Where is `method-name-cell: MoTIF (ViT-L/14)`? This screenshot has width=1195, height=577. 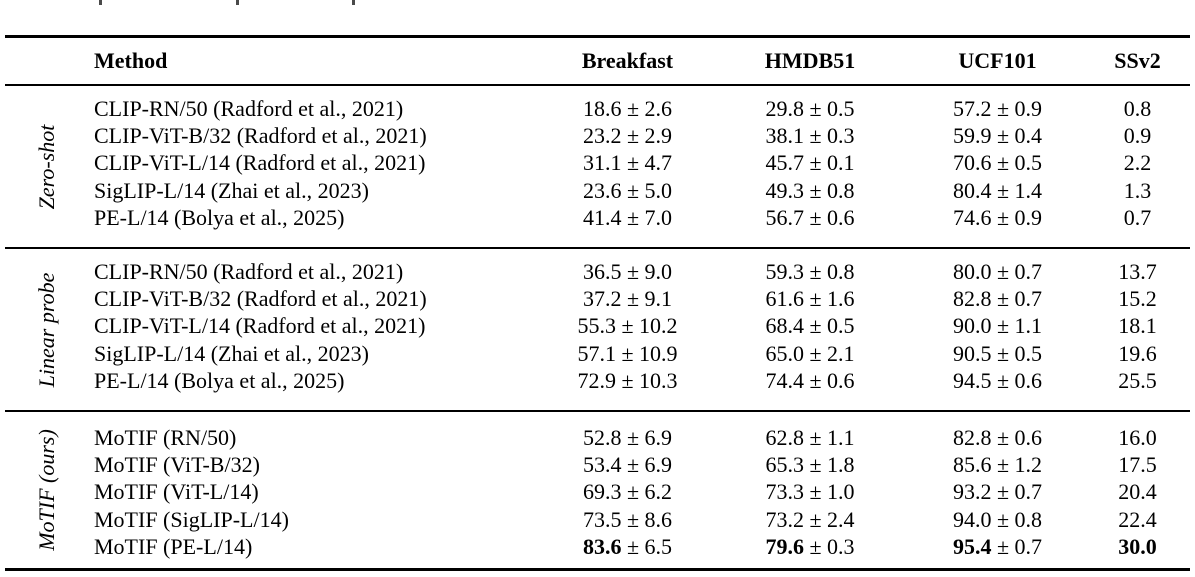 method-name-cell: MoTIF (ViT-L/14) is located at coordinates (176, 492).